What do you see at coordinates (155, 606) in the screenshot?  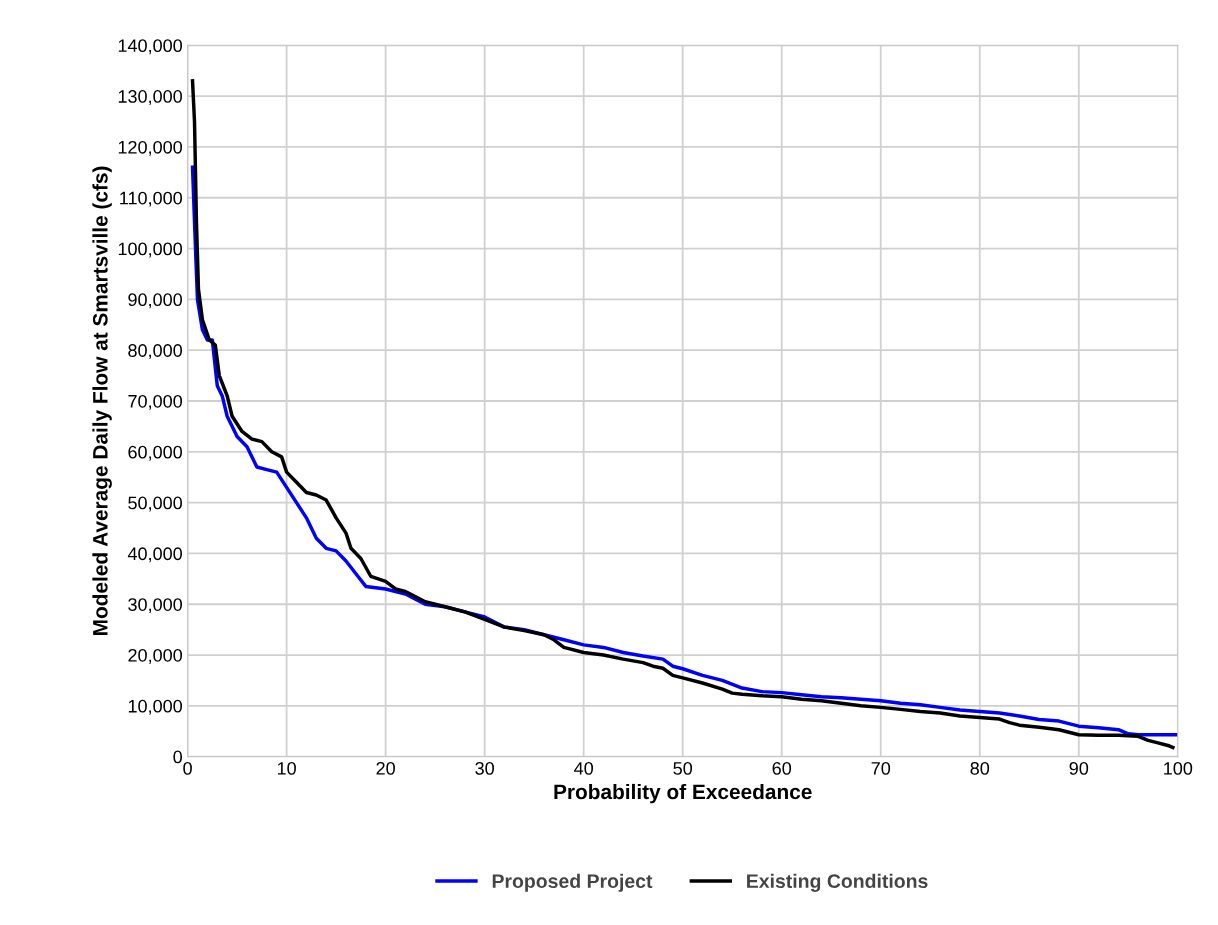 I see `y-tick-label: 30,000` at bounding box center [155, 606].